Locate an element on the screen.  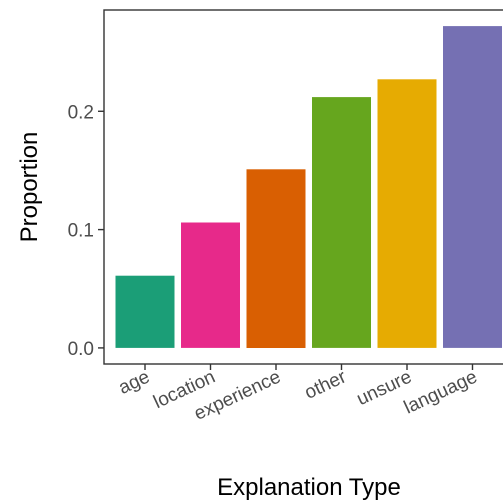
x-tick-label-language: language is located at coordinates (441, 392).